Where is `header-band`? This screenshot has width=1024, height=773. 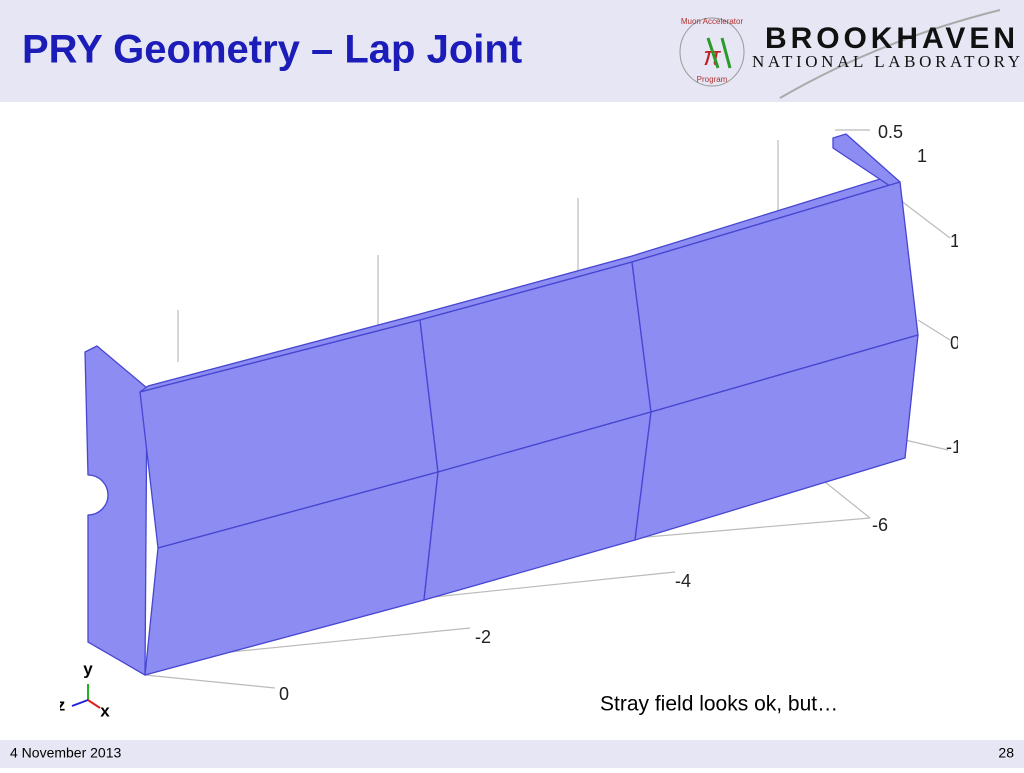
header-band is located at coordinates (512, 51).